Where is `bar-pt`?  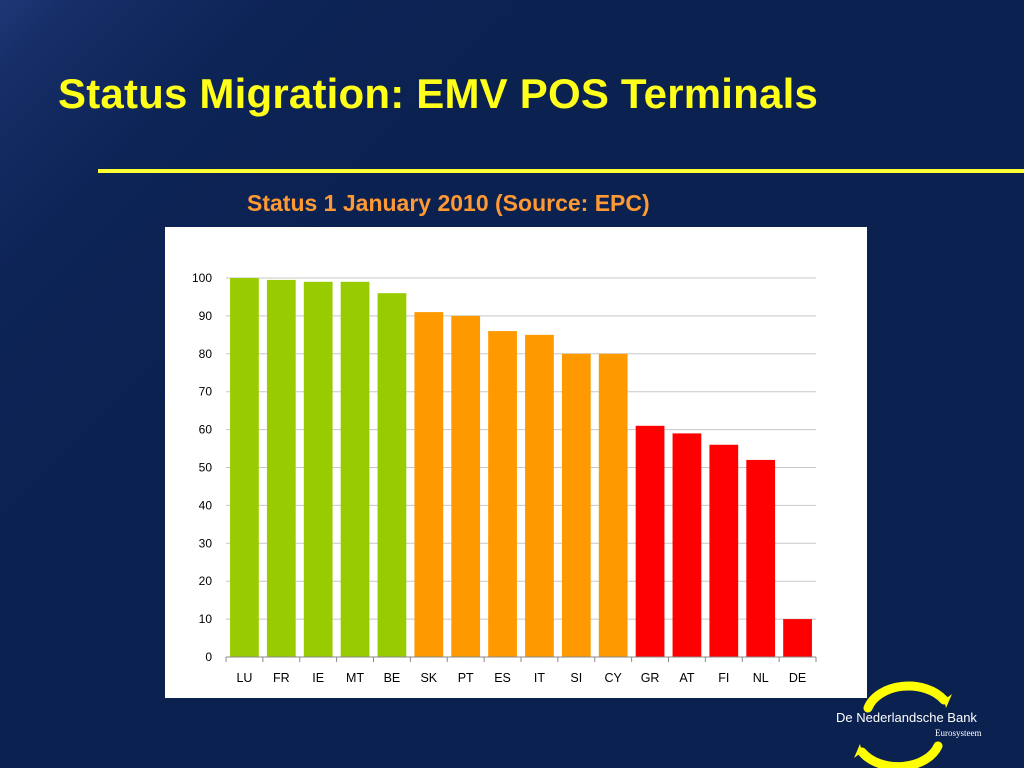
bar-pt is located at coordinates (466, 486).